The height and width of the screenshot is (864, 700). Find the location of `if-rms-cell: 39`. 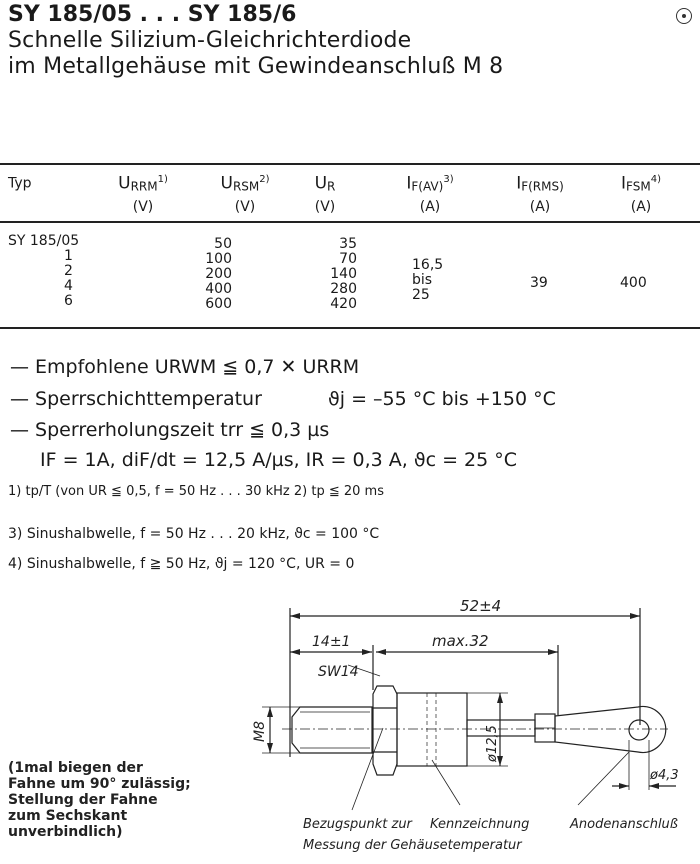

if-rms-cell: 39 is located at coordinates (539, 283).